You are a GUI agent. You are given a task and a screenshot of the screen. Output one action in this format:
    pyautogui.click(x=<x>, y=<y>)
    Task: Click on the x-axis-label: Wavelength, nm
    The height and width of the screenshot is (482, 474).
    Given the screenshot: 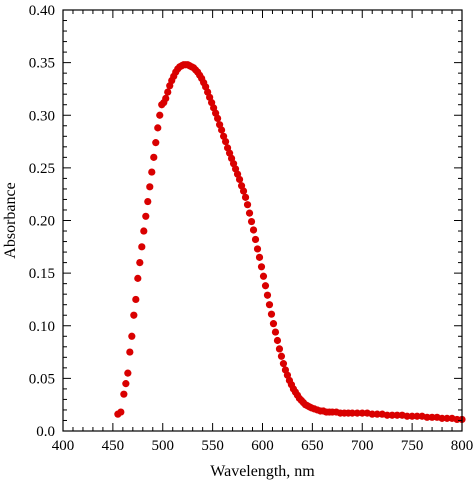 What is the action you would take?
    pyautogui.click(x=262, y=471)
    